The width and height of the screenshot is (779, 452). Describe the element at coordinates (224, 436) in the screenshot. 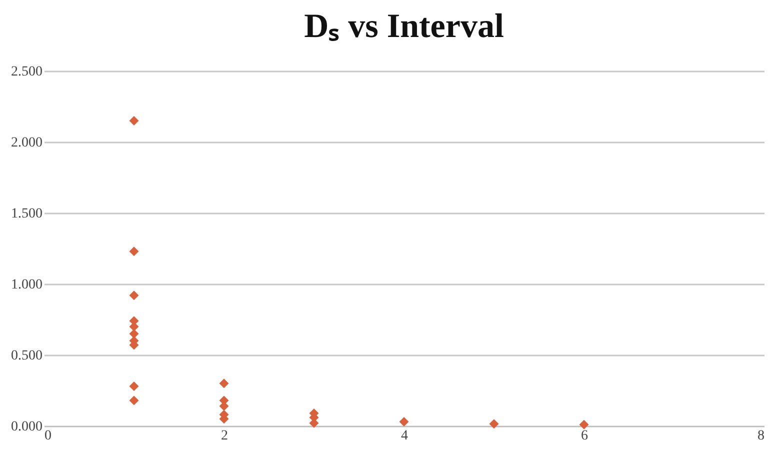

I see `x-tick-label: 2` at that location.